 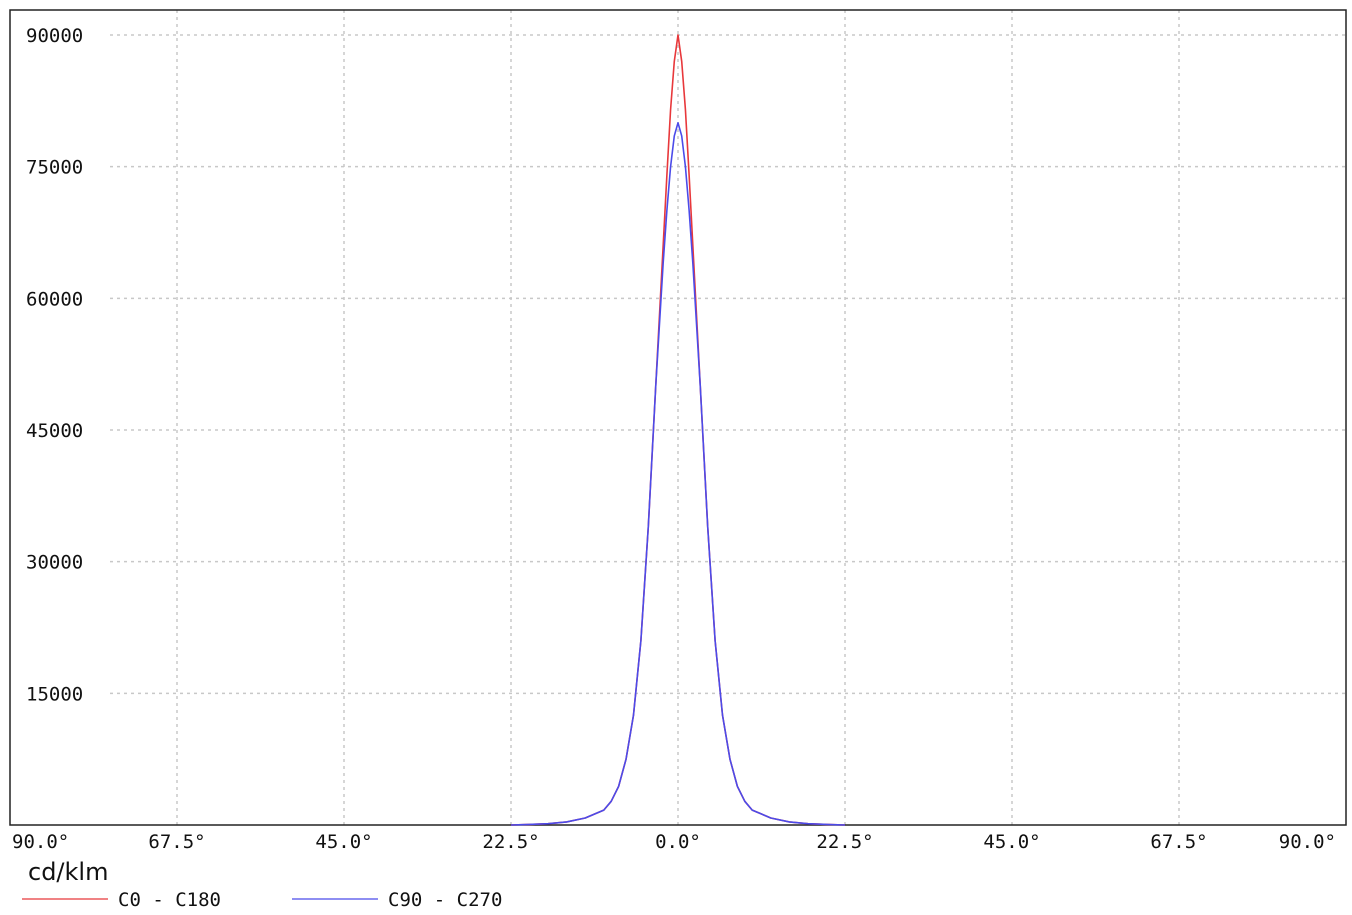 I want to click on legend: C0 - C180 C90 - C270, so click(x=262, y=900).